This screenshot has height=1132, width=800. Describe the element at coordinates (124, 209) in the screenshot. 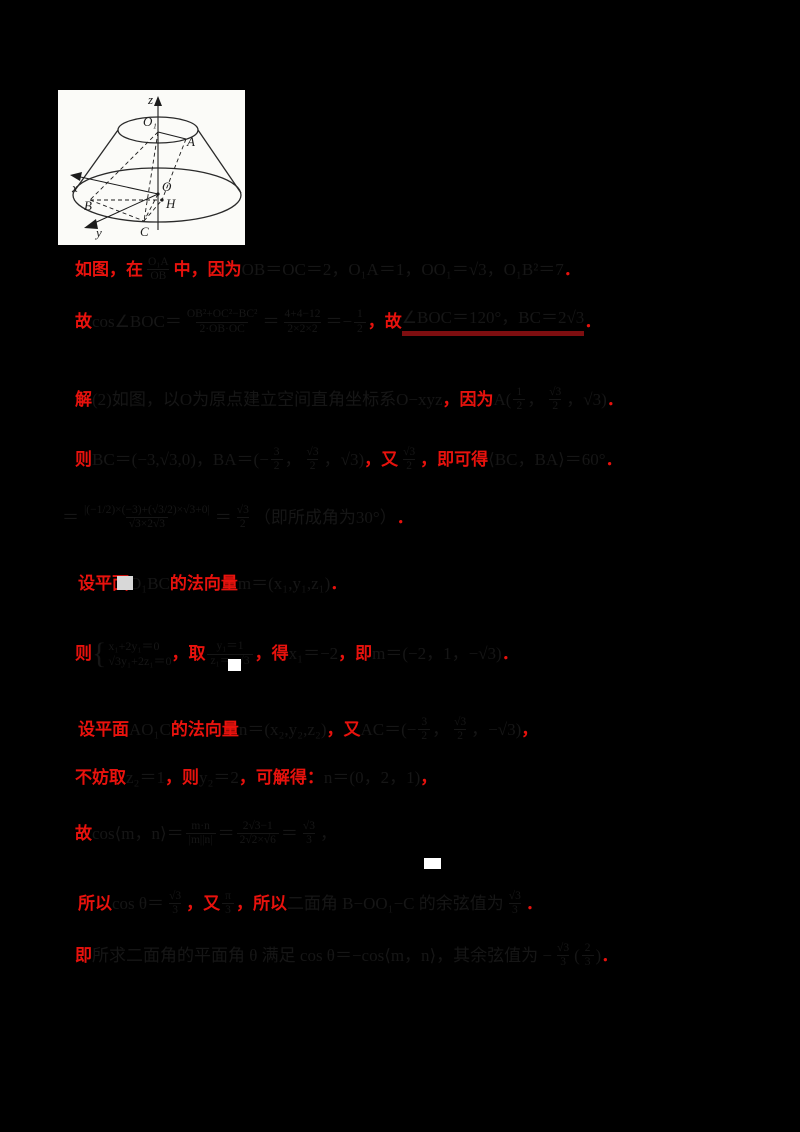

I see `y-axis` at that location.